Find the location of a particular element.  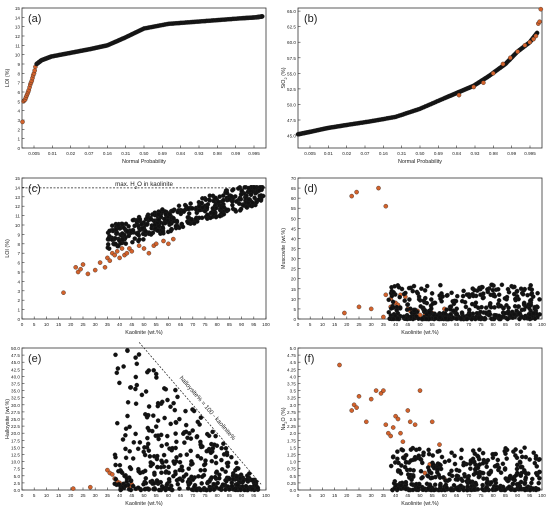

y-tick-label: 25 is located at coordinates (294, 269).